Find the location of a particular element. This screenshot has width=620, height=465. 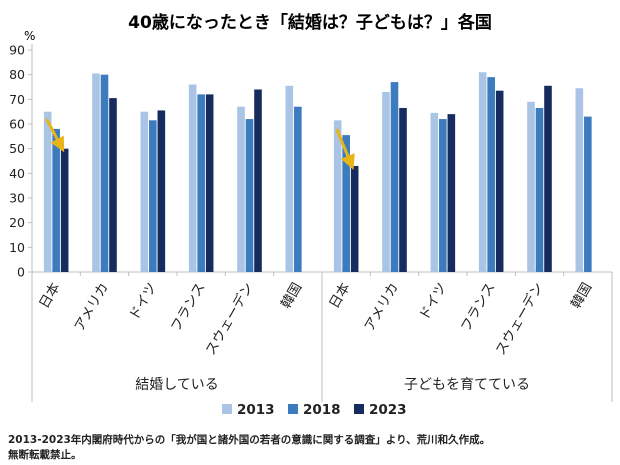

legend-label: 2018 is located at coordinates (322, 410).